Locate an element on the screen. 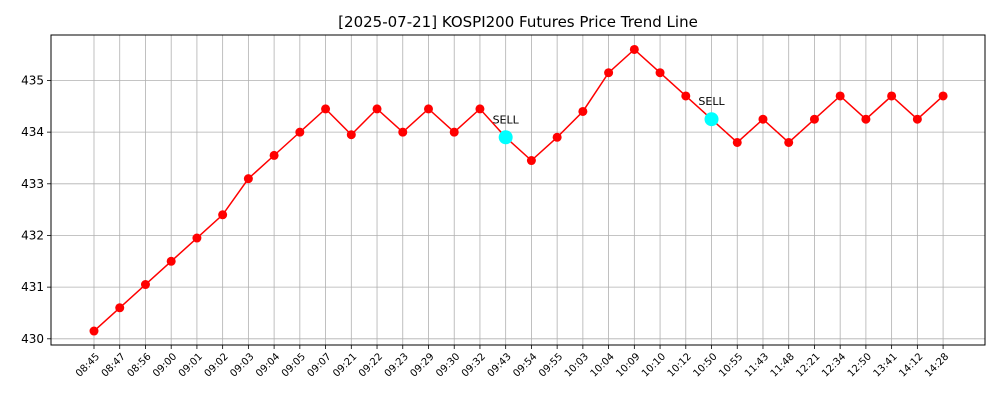  x-tick-label: 09:43 is located at coordinates (500, 365).